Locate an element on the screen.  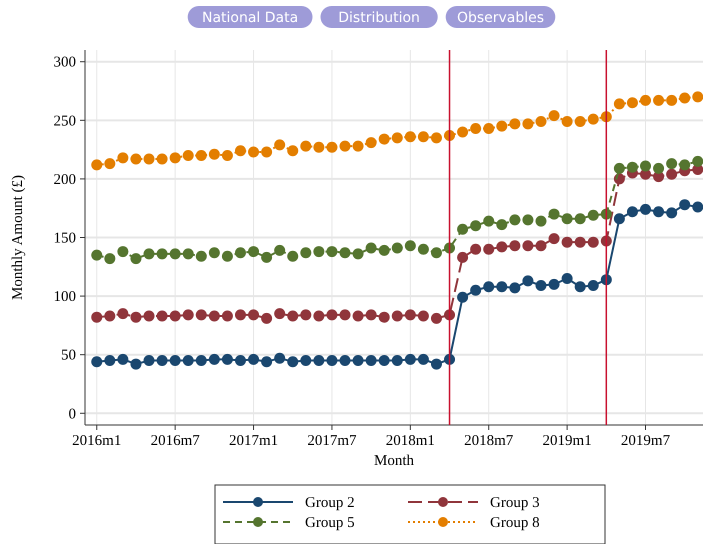
legend-label: Group 8 is located at coordinates (515, 523).